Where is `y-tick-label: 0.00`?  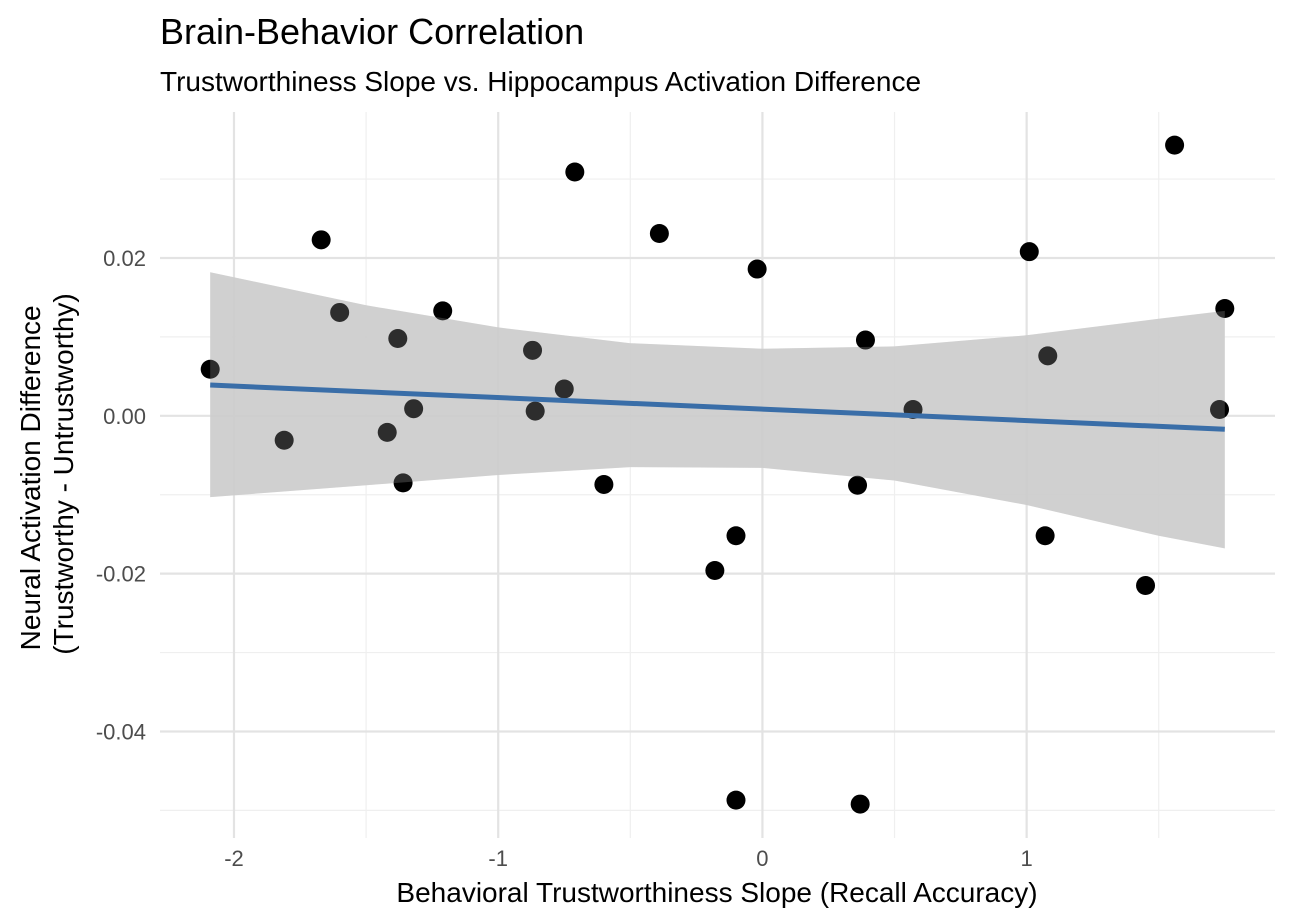
y-tick-label: 0.00 is located at coordinates (124, 416).